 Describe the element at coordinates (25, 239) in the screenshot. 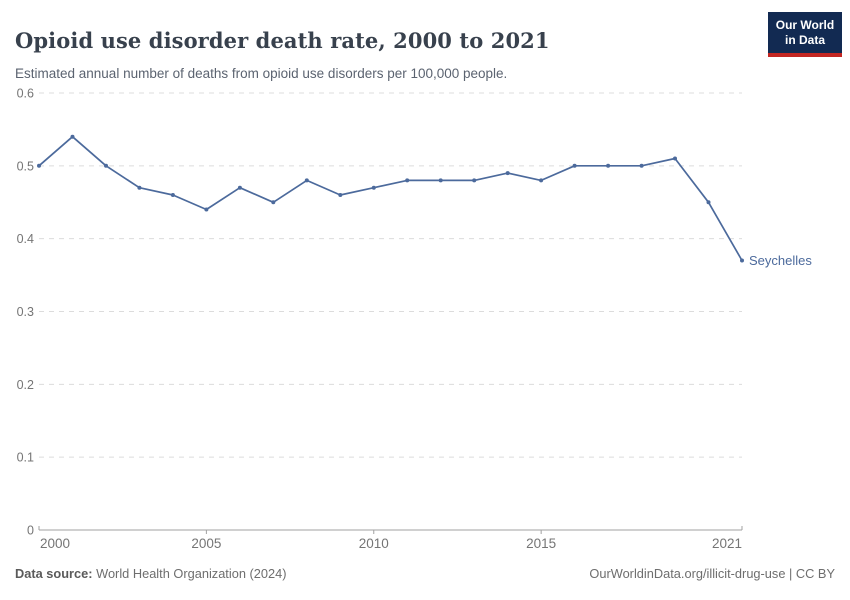

I see `y-tick-label: 0.4` at that location.